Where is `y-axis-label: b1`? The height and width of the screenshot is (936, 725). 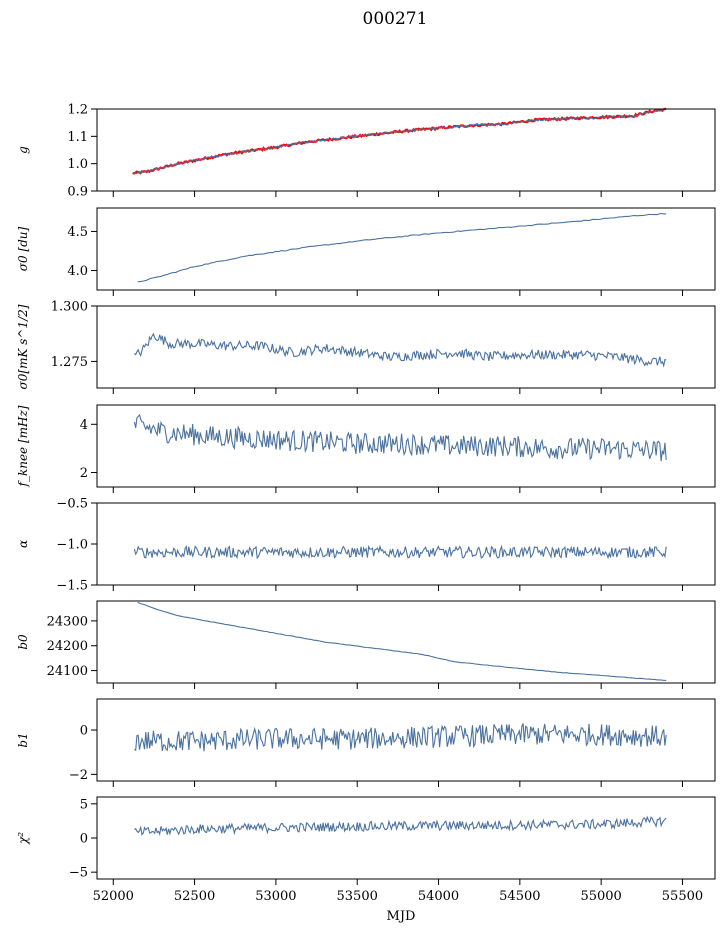 y-axis-label: b1 is located at coordinates (23, 739).